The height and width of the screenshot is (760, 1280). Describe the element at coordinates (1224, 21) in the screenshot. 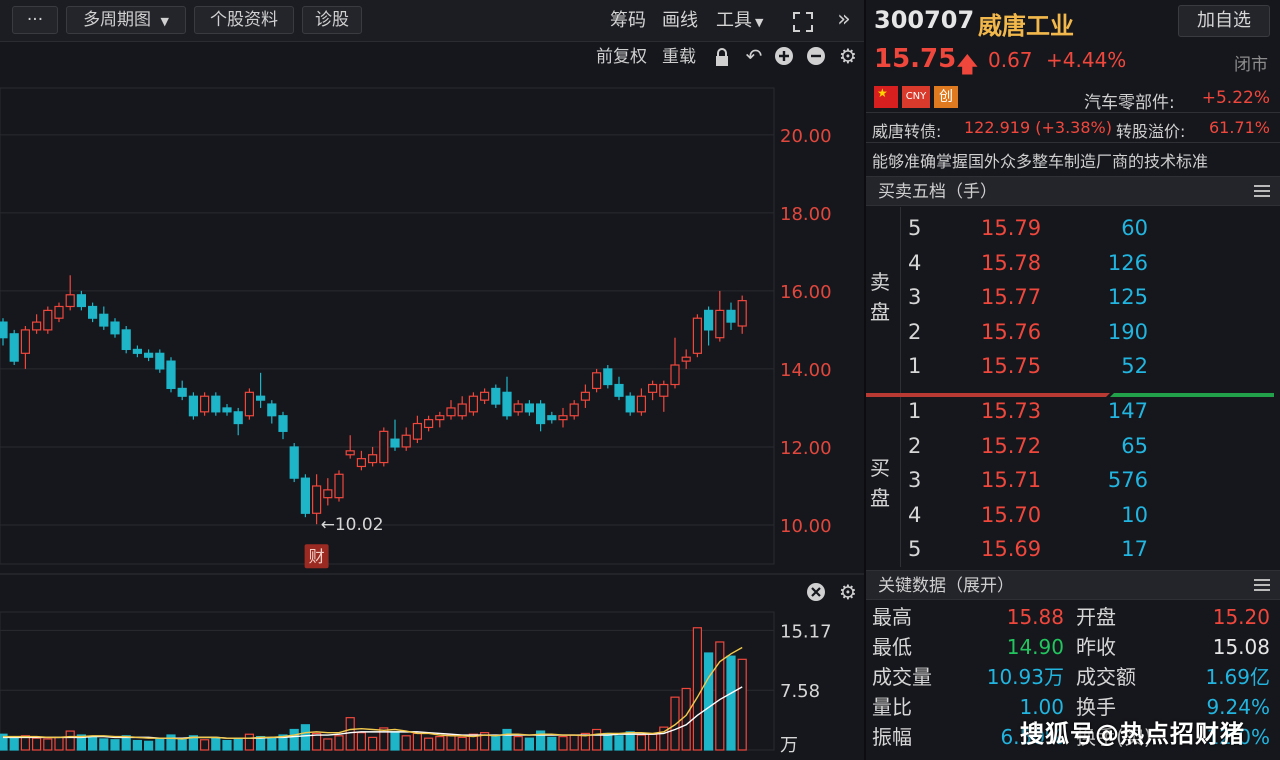

I see `add-watchlist-button: 加自选` at that location.